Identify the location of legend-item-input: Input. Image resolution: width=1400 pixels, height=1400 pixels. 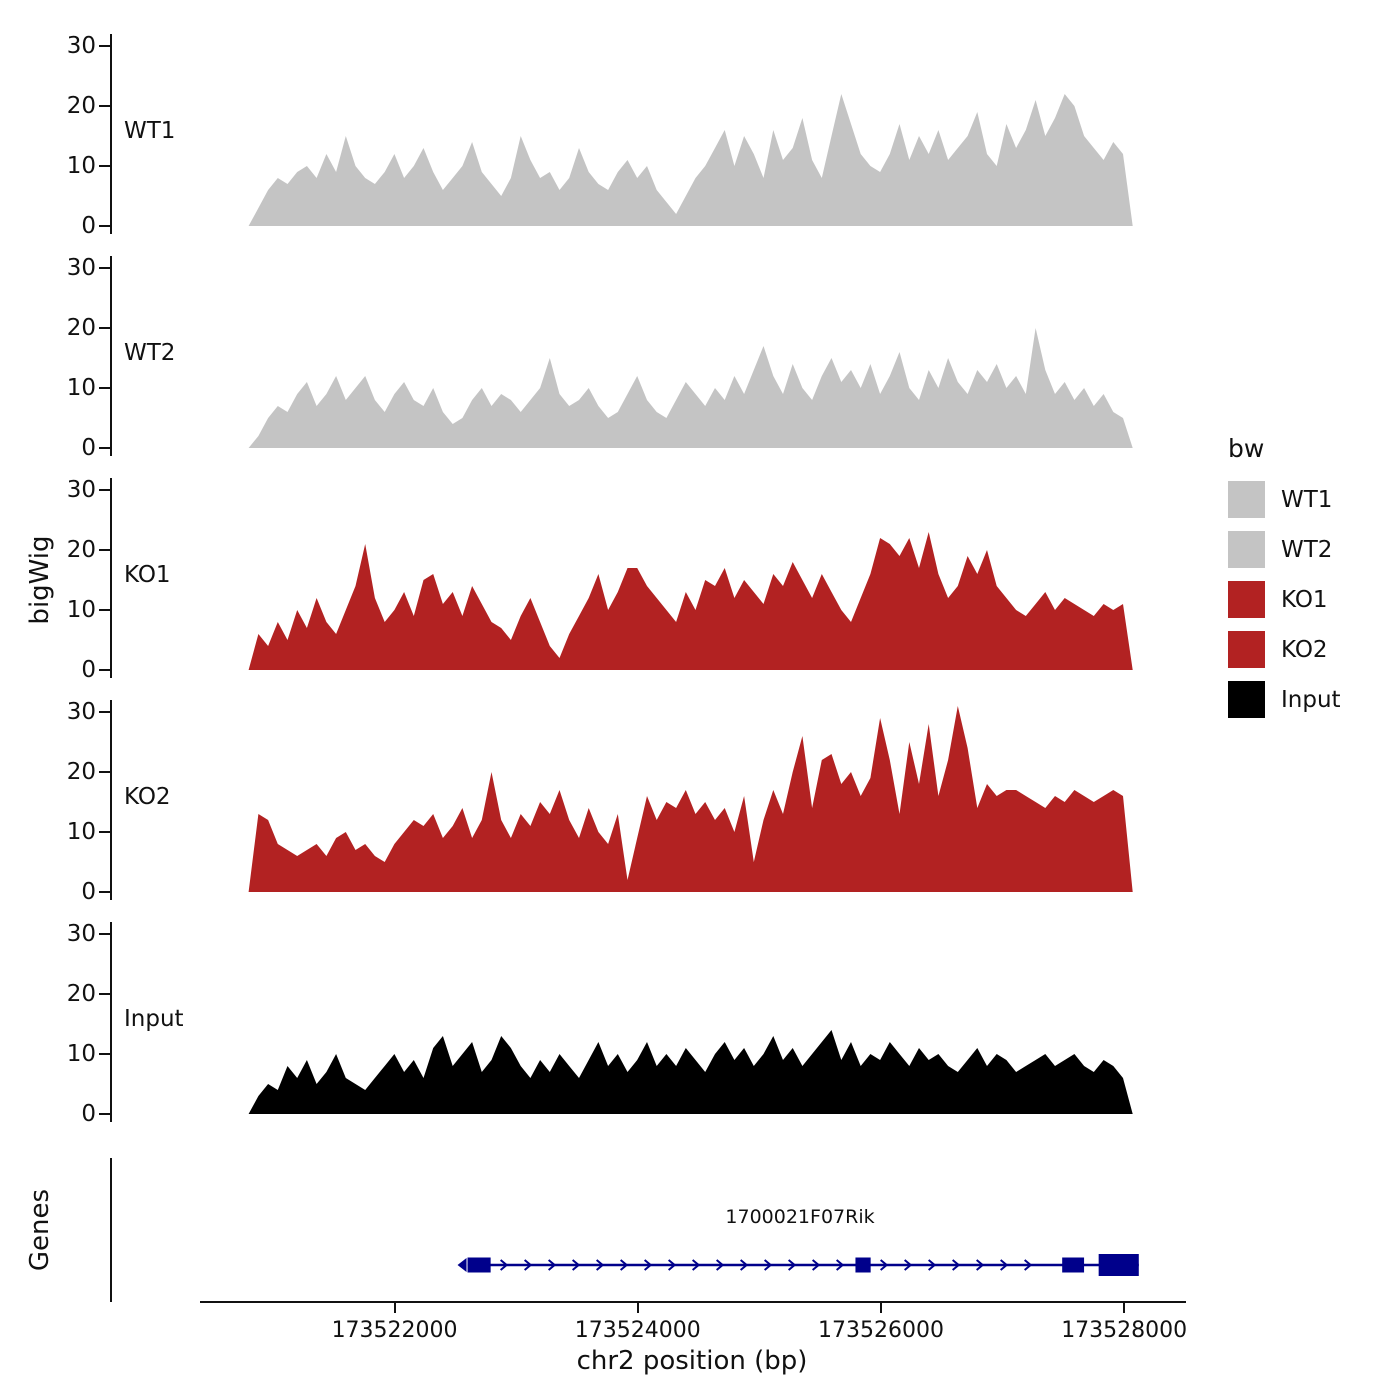
(1284, 699).